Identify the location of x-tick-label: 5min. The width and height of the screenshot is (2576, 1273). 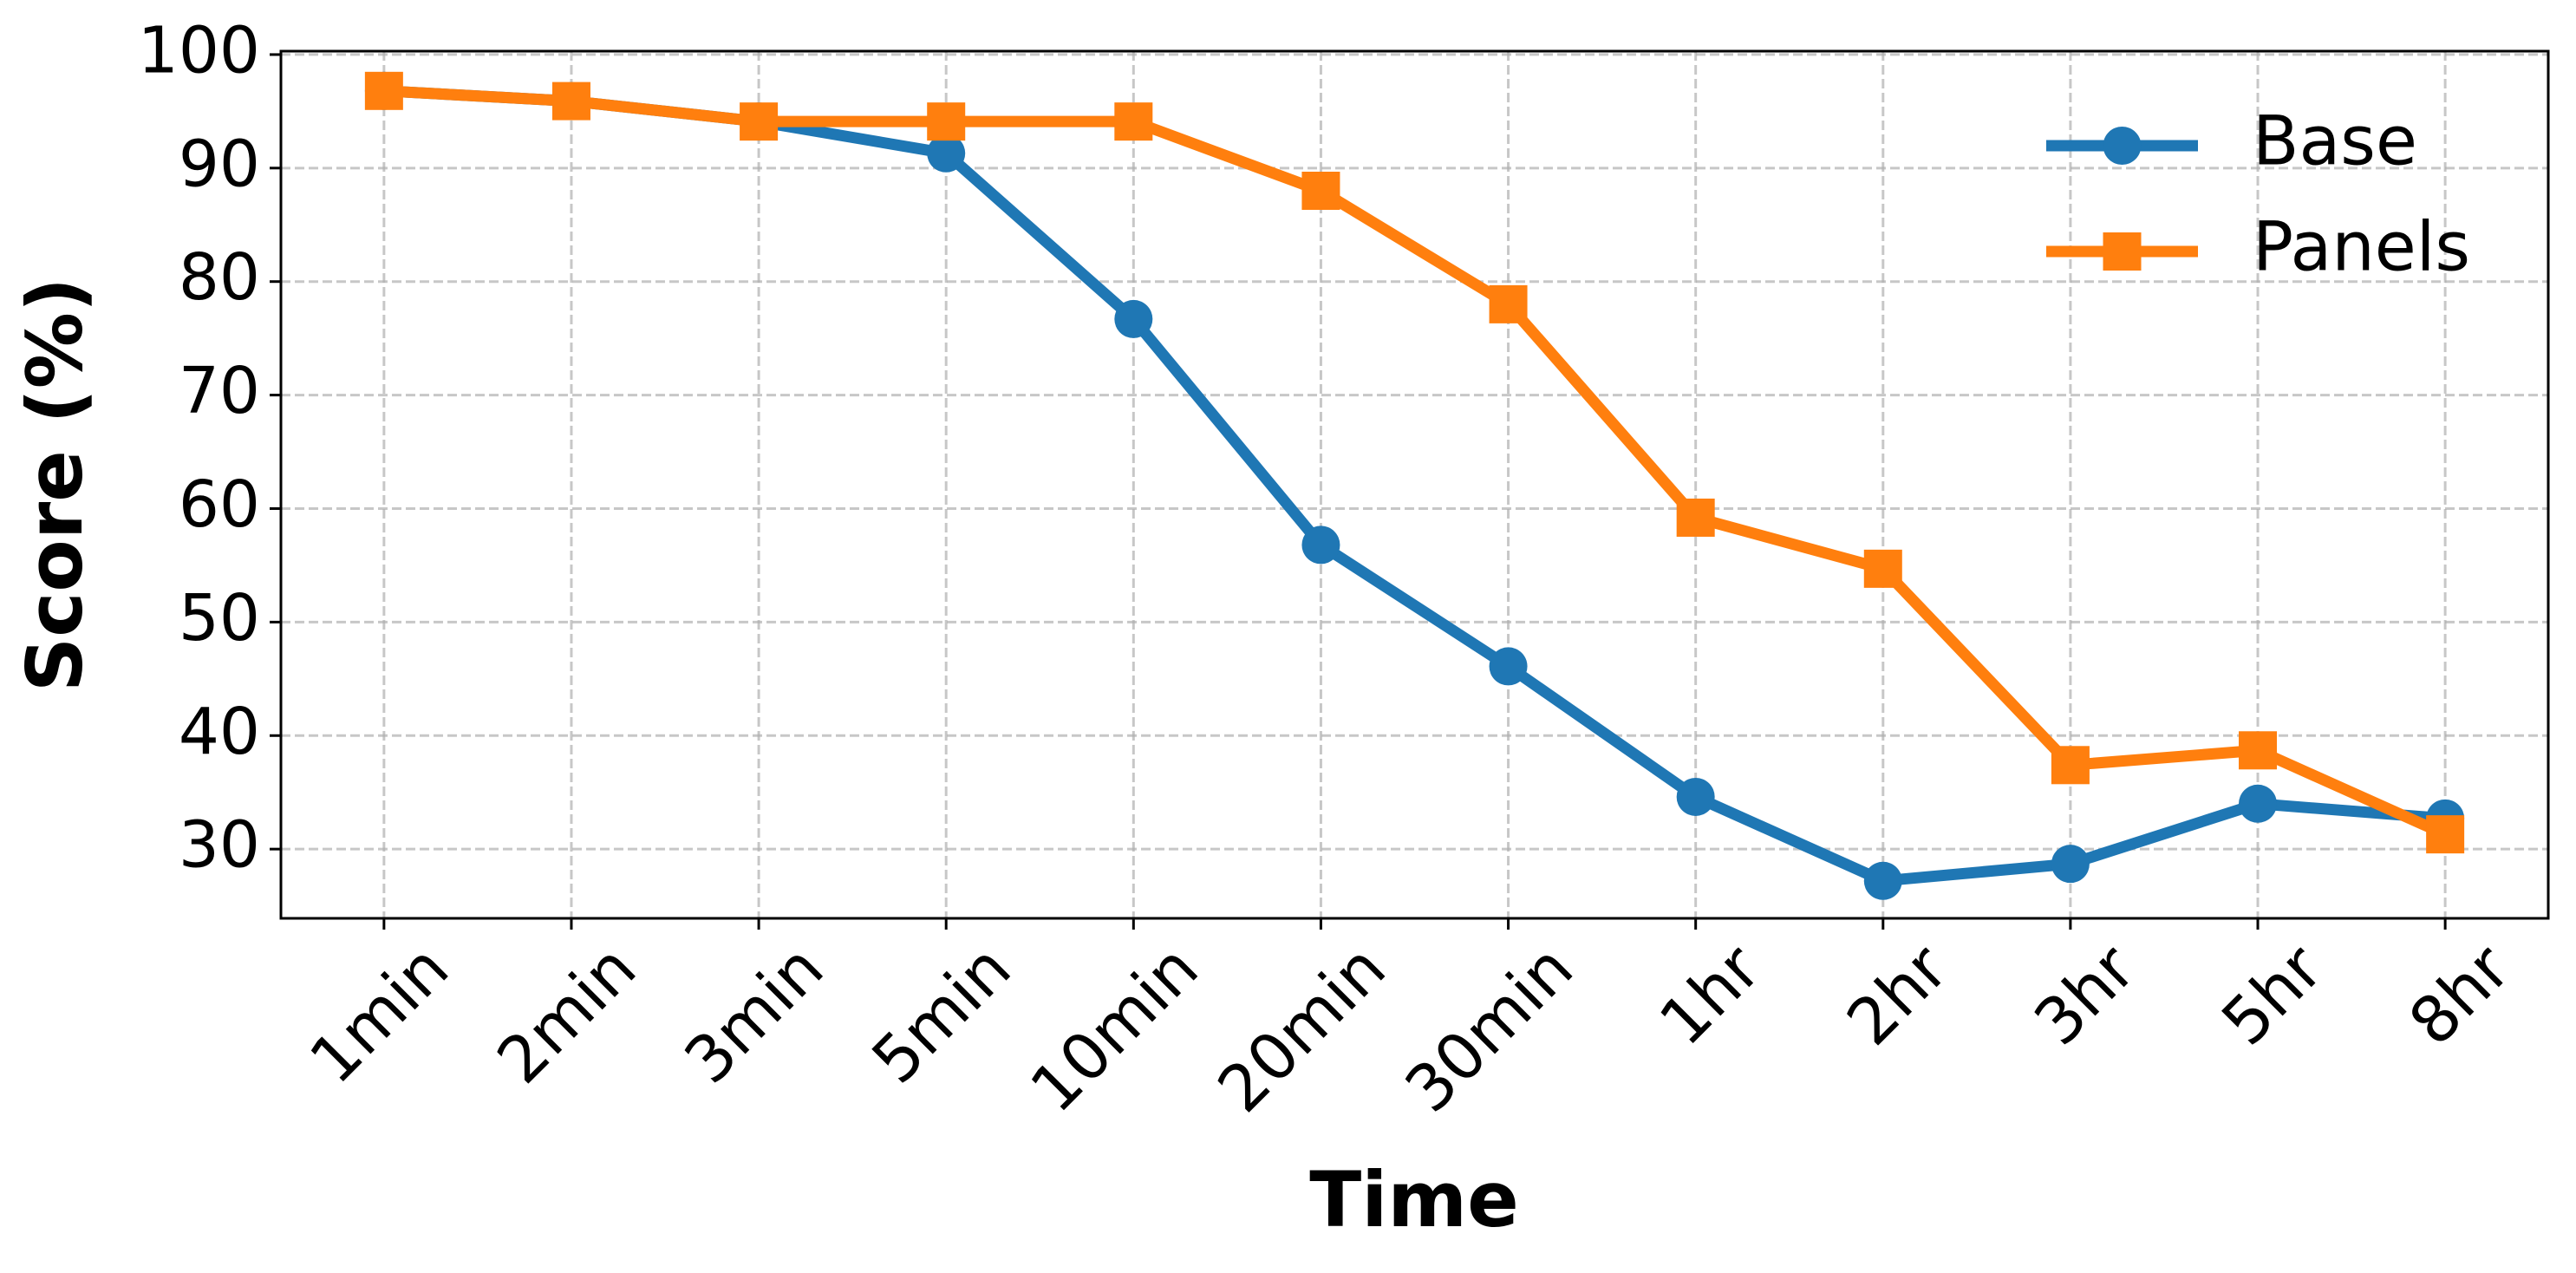
(942, 1014).